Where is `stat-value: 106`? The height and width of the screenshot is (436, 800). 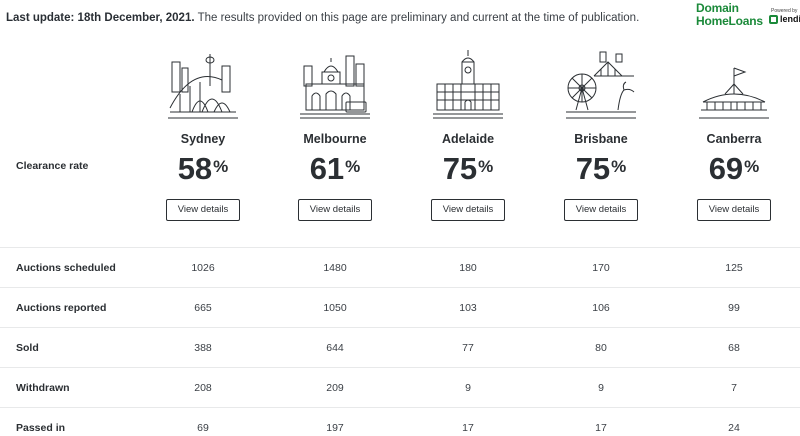
stat-value: 106 is located at coordinates (601, 308).